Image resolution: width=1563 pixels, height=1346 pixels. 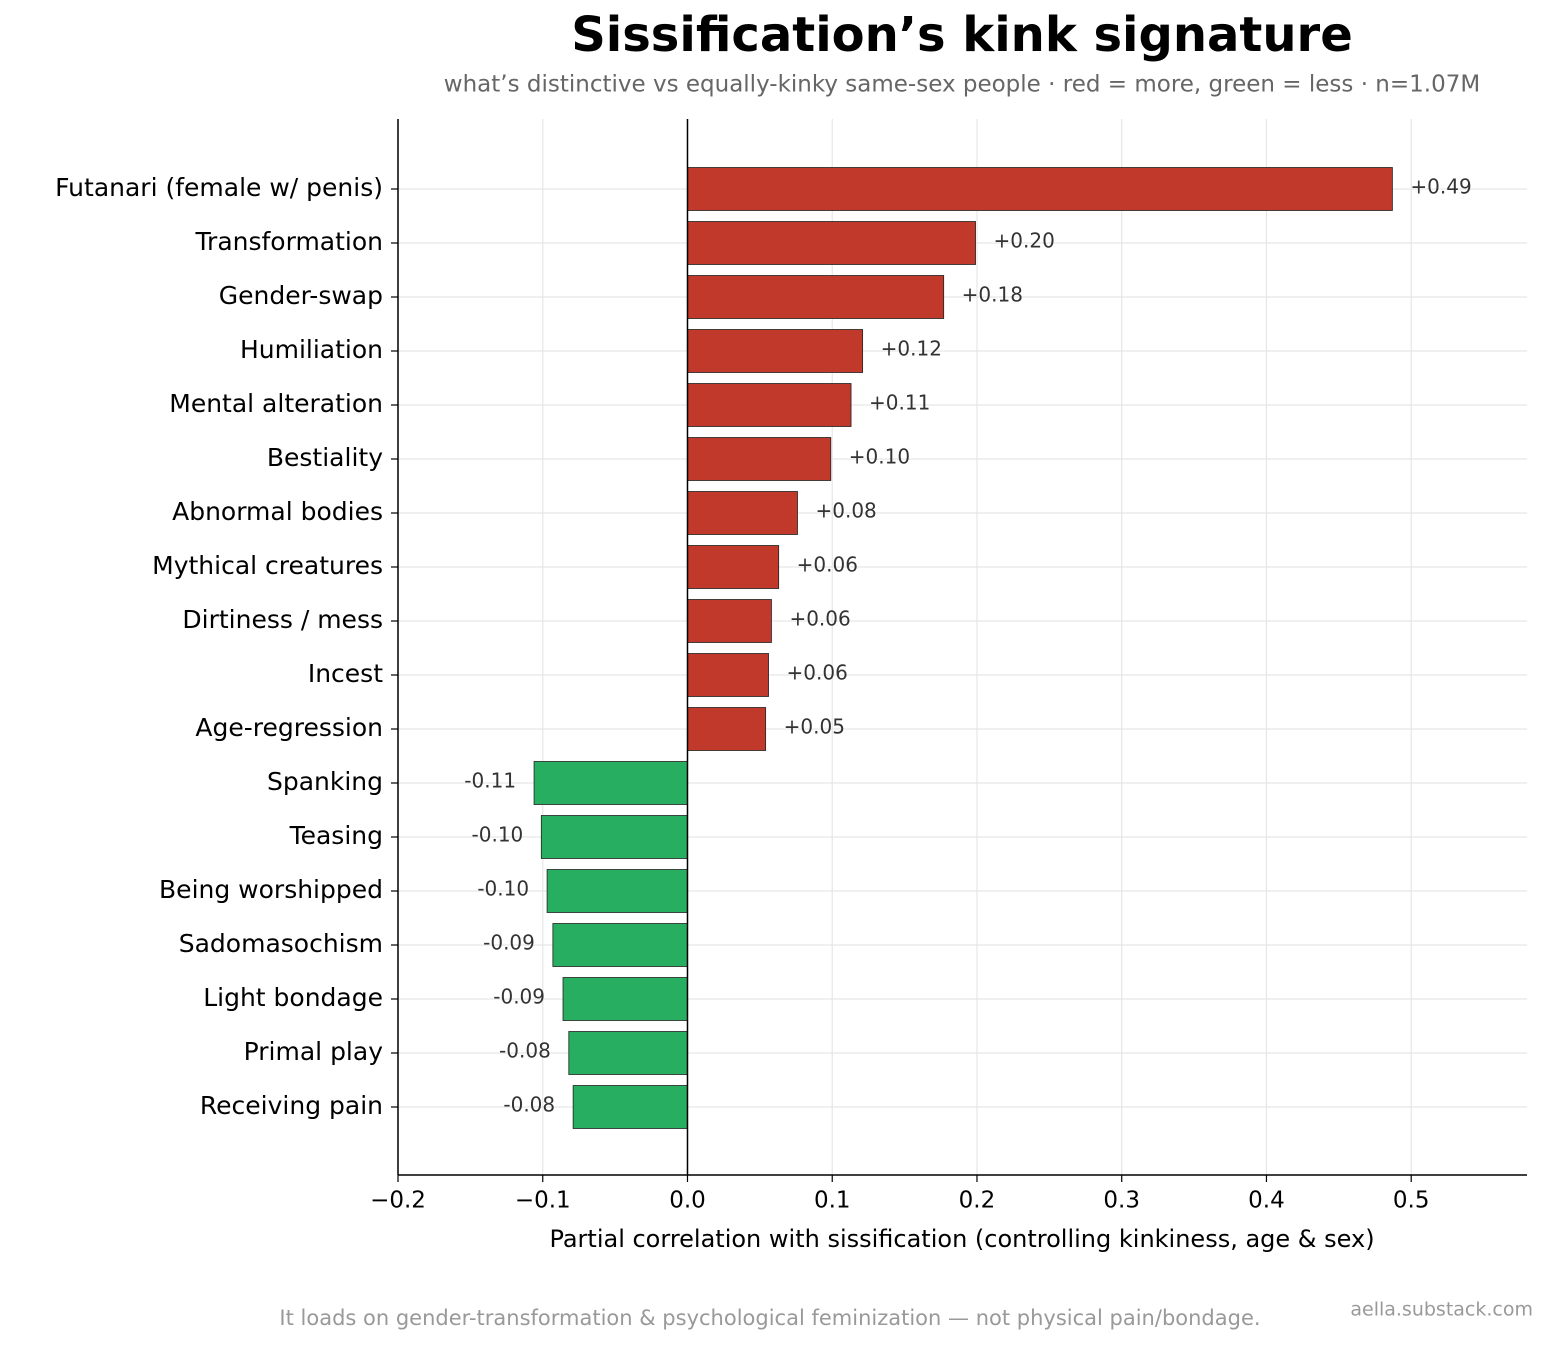 I want to click on y-tick-label: Incest, so click(x=345, y=673).